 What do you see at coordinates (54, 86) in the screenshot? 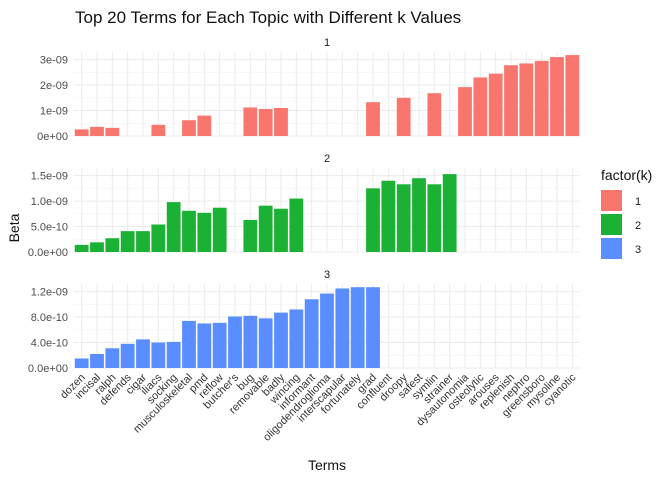
I see `y-tick-label: 2e-09` at bounding box center [54, 86].